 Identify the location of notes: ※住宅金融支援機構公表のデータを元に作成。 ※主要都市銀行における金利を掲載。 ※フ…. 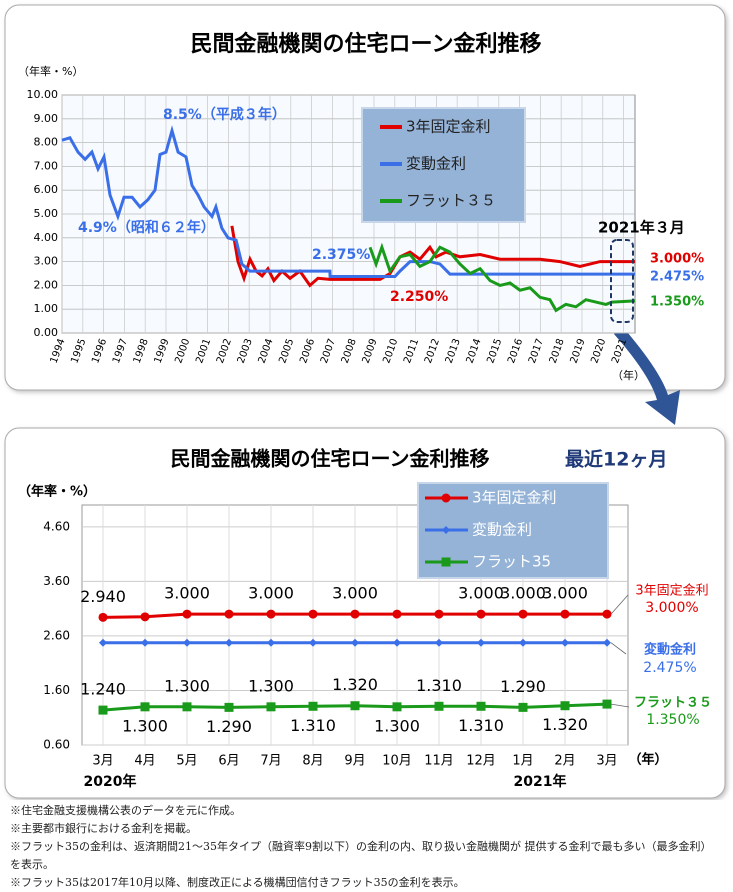
(365, 847).